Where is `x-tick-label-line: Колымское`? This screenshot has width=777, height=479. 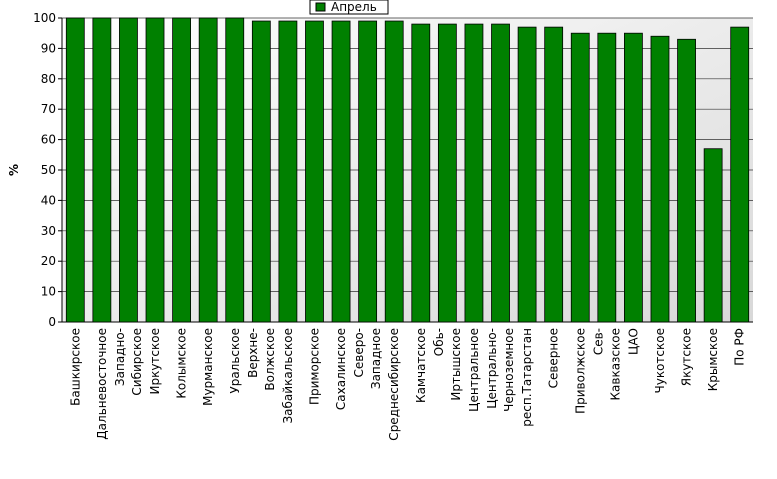
x-tick-label-line: Колымское is located at coordinates (182, 363).